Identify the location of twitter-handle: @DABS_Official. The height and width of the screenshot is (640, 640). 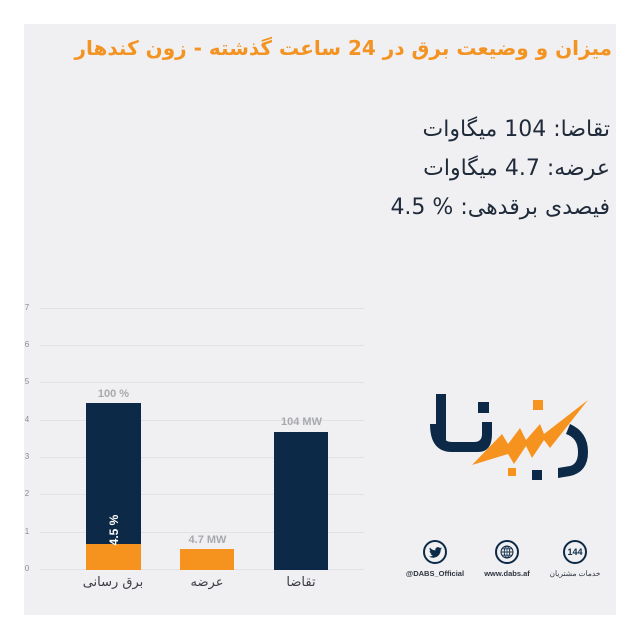
(435, 573).